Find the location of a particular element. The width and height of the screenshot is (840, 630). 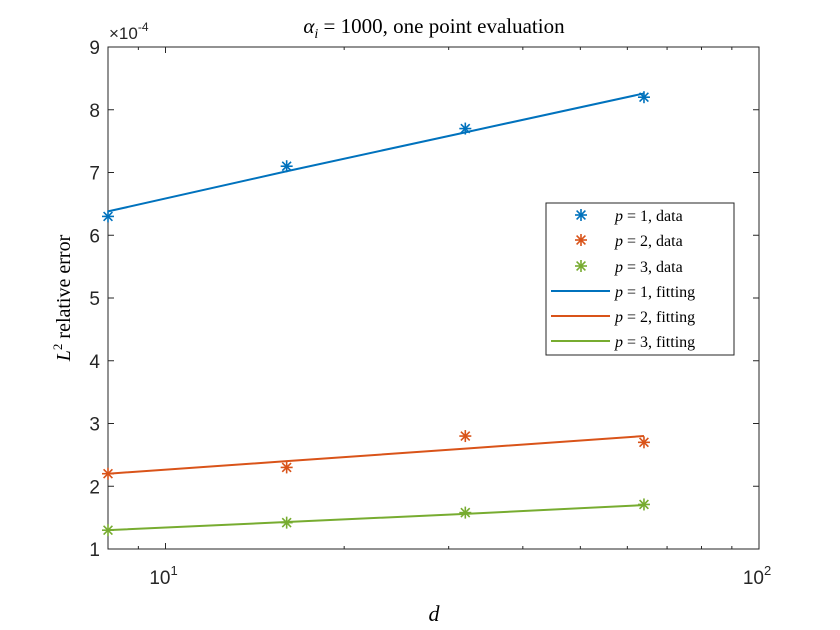

y-tick-label: 6 is located at coordinates (94, 236).